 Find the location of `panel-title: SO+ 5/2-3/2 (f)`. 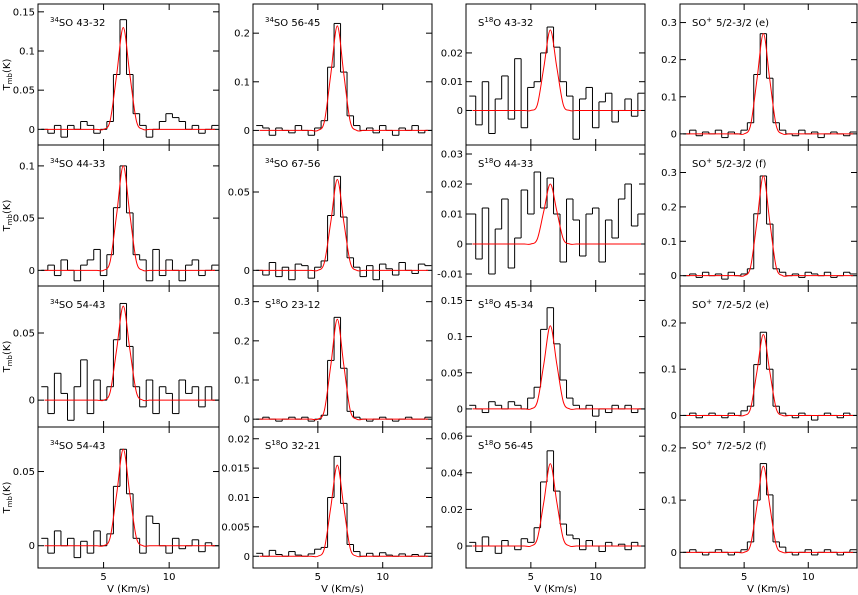

panel-title: SO+ 5/2-3/2 (f) is located at coordinates (729, 163).